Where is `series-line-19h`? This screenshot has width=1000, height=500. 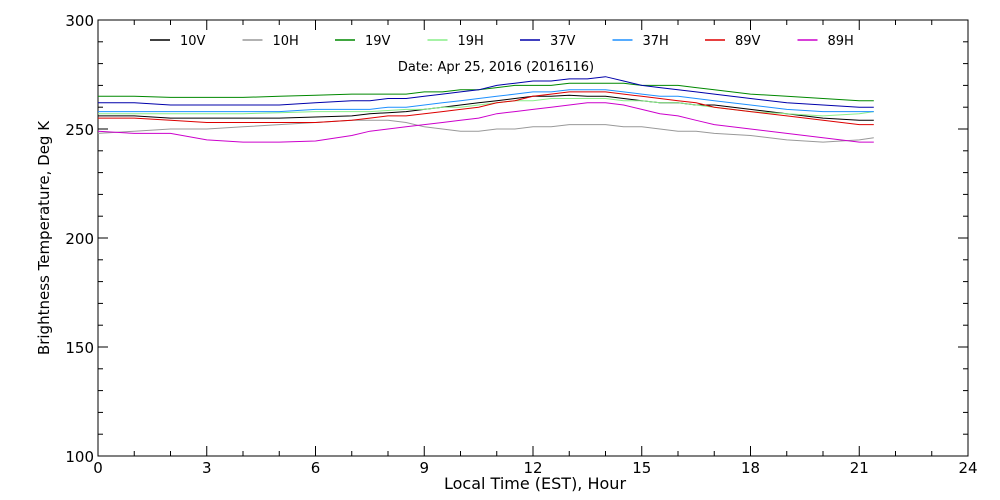 series-line-19h is located at coordinates (486, 107).